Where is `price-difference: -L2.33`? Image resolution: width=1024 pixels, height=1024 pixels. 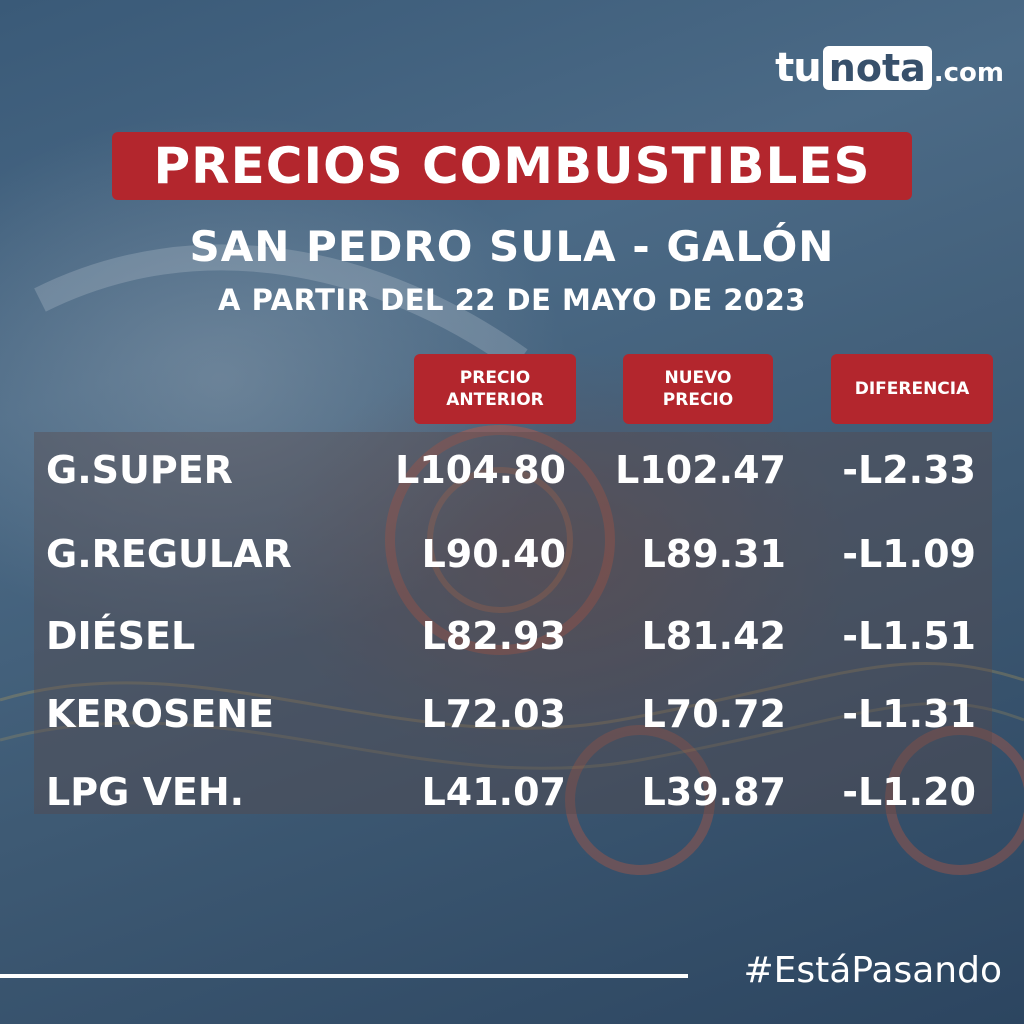 price-difference: -L2.33 is located at coordinates (909, 470).